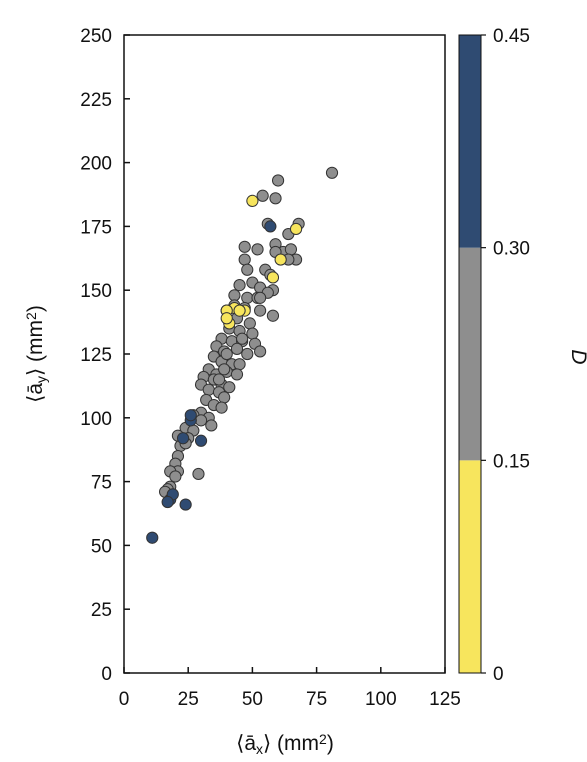  What do you see at coordinates (188, 699) in the screenshot?
I see `x-tick-label: 25` at bounding box center [188, 699].